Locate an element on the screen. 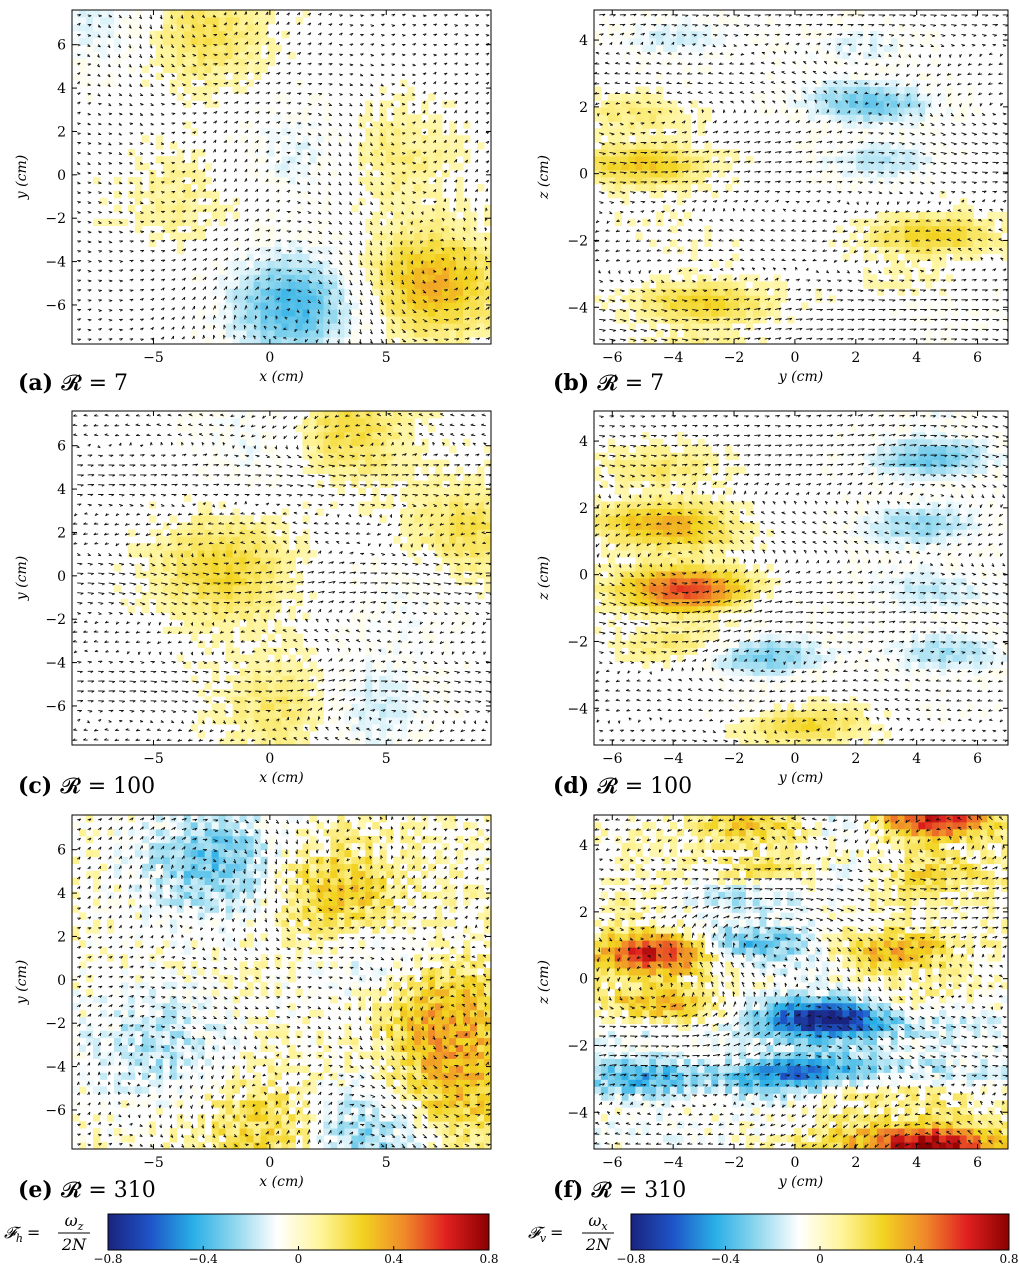  panel-f: −6 −4 −2 0 2 4 6 −4 −2 0 2 4 y (cm) z (cm) (f) 𝓡 = 310 is located at coordinates (772, 1008).